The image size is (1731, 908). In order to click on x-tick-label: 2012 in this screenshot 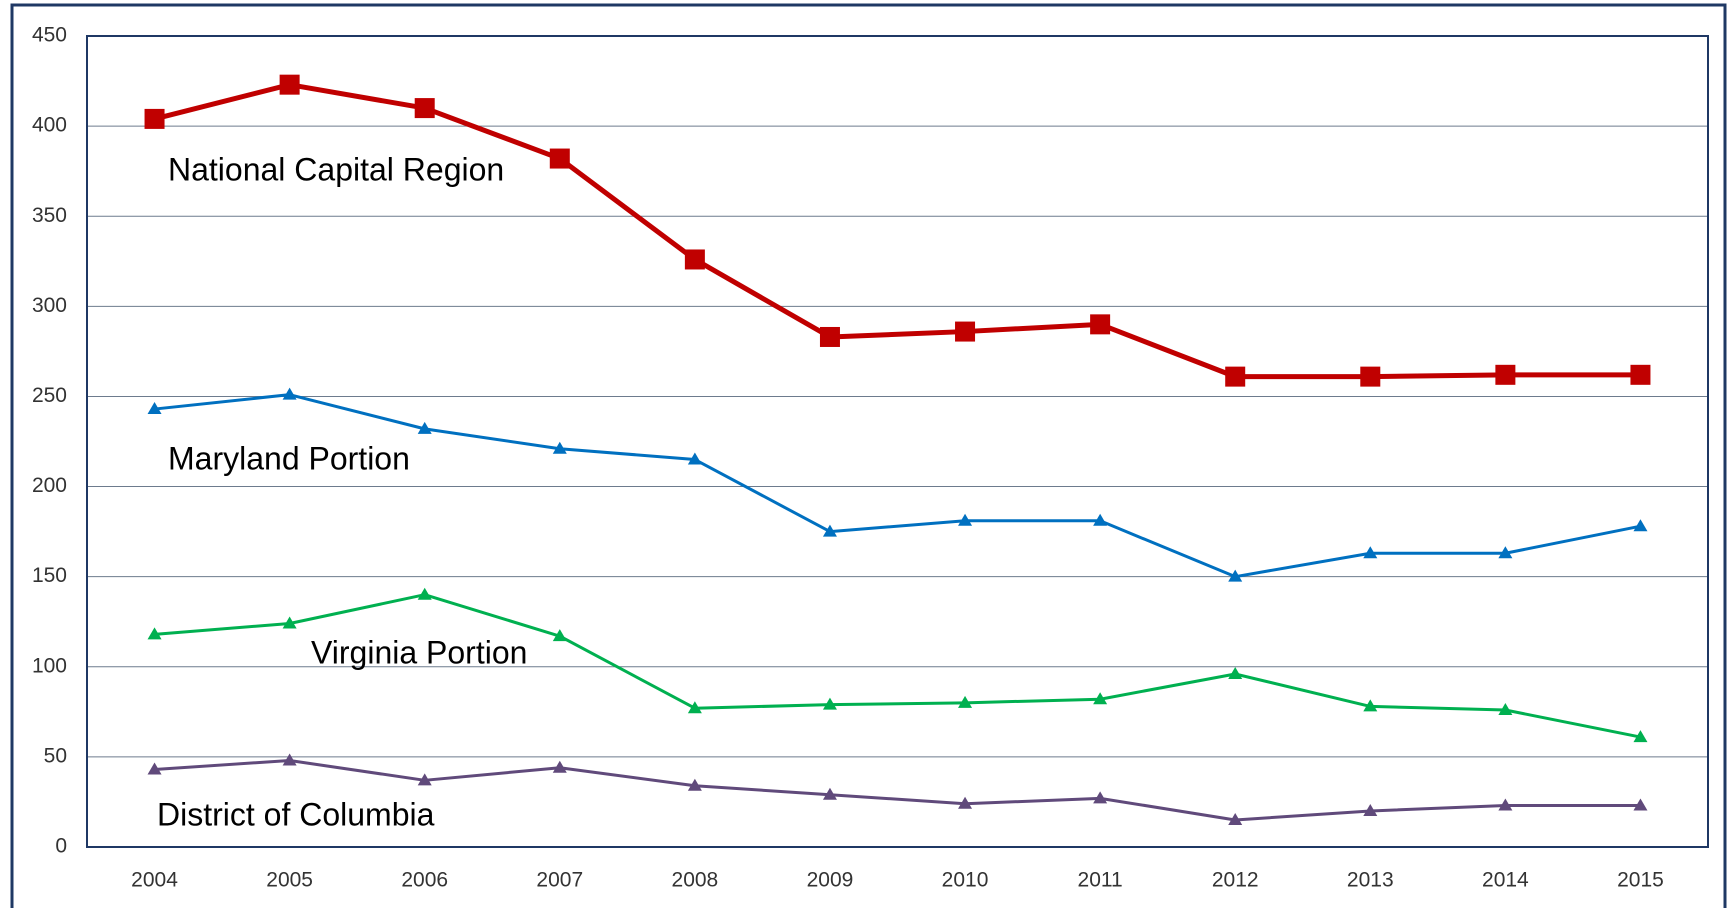, I will do `click(1235, 880)`.